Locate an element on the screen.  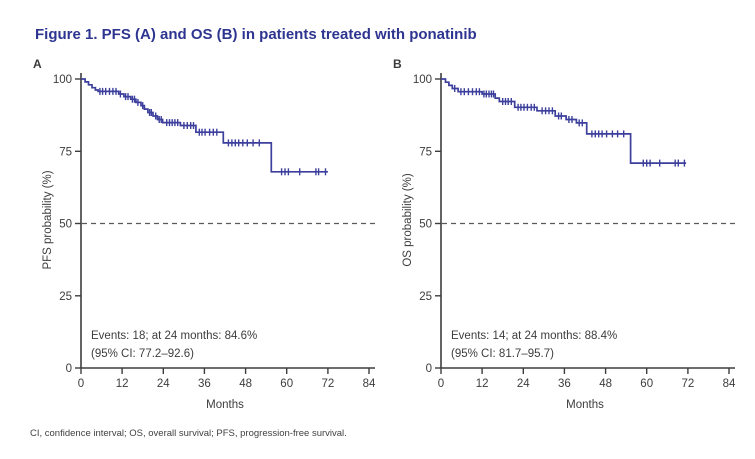
panel-os-label: B is located at coordinates (397, 64).